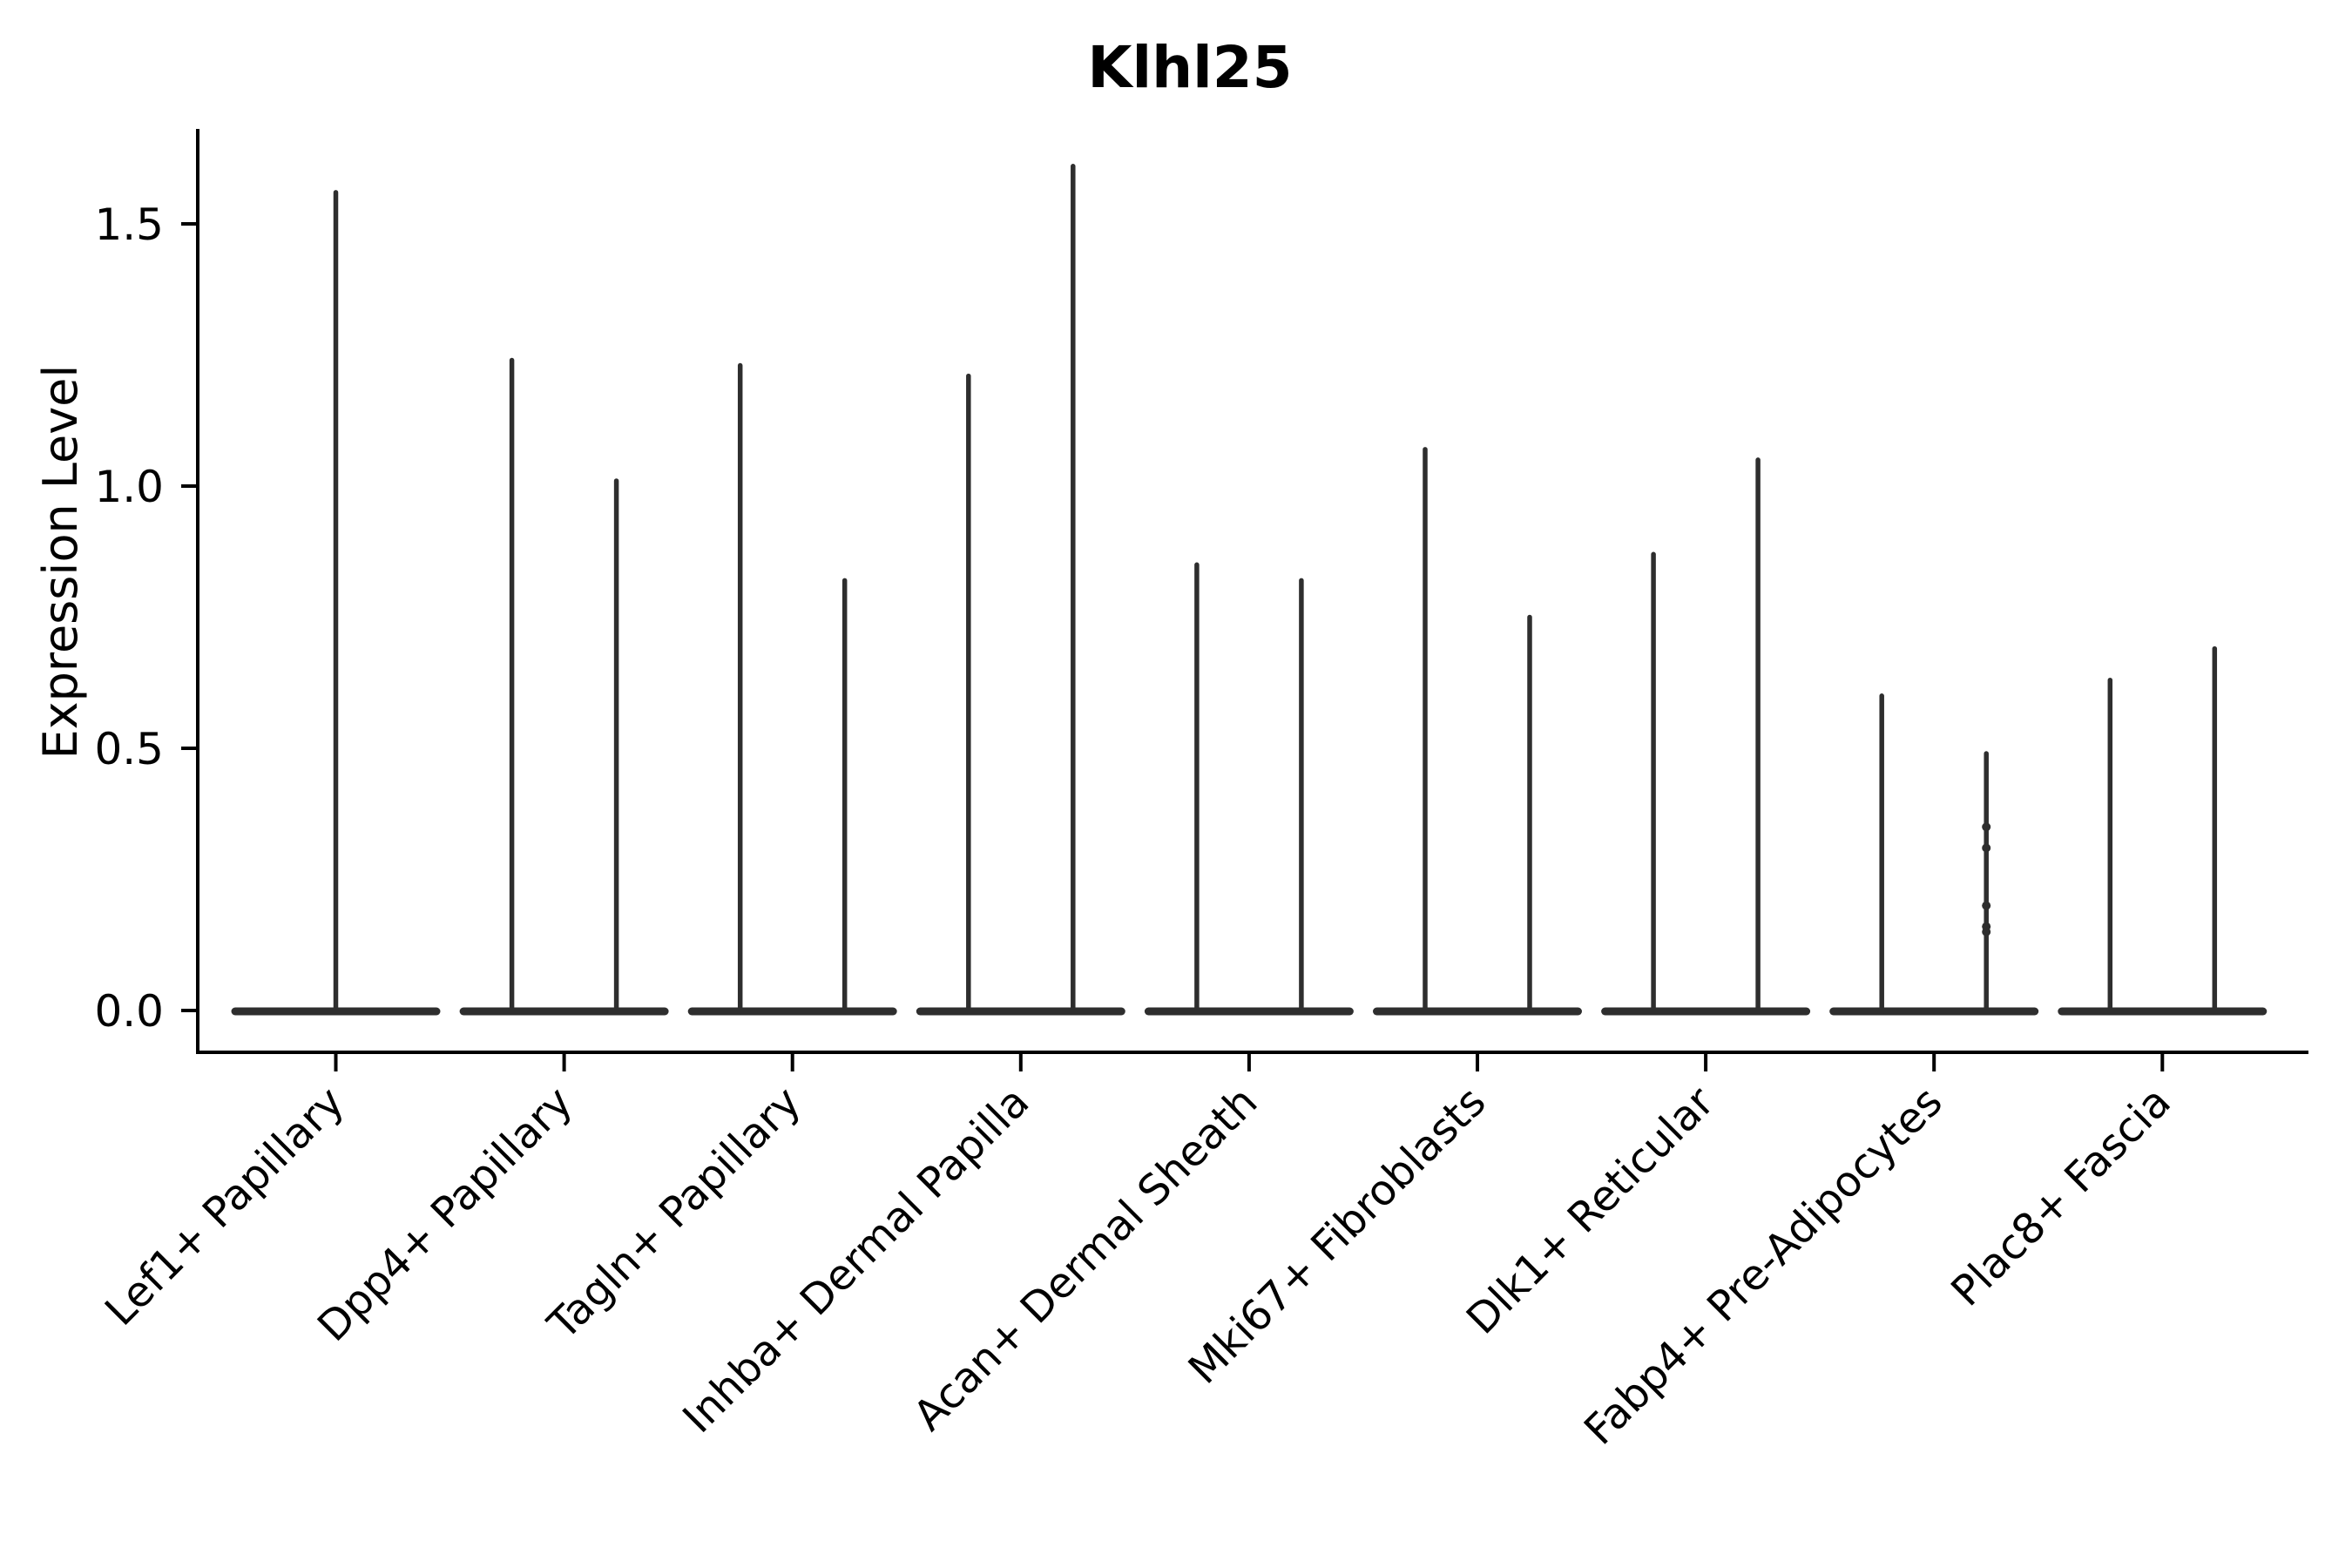 The image size is (2352, 1568). What do you see at coordinates (129, 225) in the screenshot?
I see `y-tick-label: 1.5` at bounding box center [129, 225].